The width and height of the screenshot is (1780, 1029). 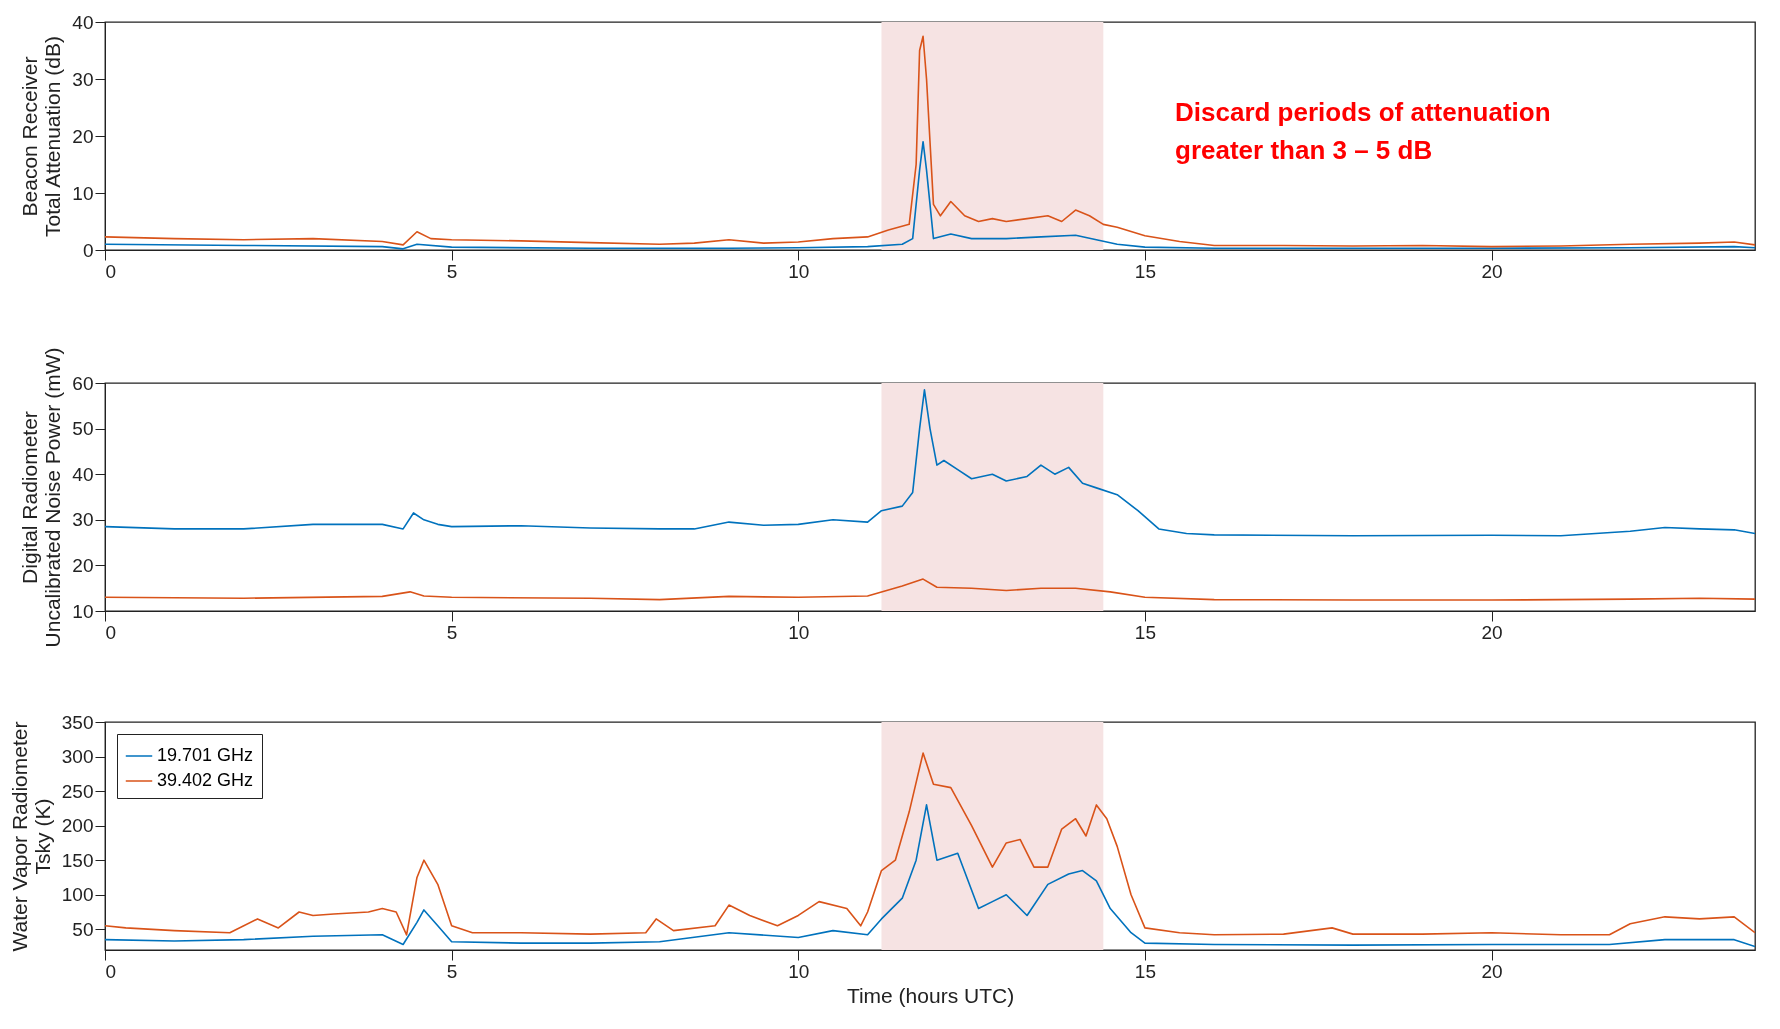 I want to click on y-tick-label: 200, so click(x=77, y=826).